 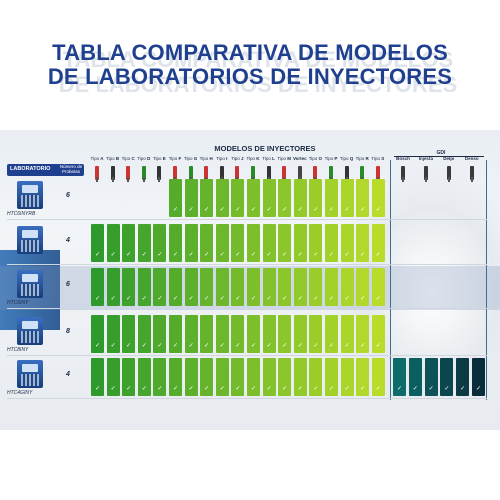 I want to click on page-title-line-1: TABLA COMPARATIVA DE MODELOS, so click(x=250, y=52).